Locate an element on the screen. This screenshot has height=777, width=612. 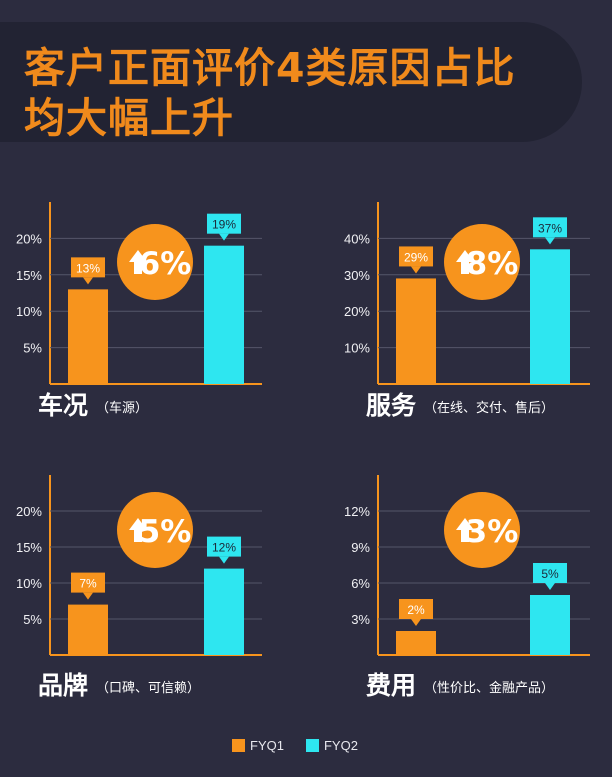
y-tick-label: 40% is located at coordinates (357, 238).